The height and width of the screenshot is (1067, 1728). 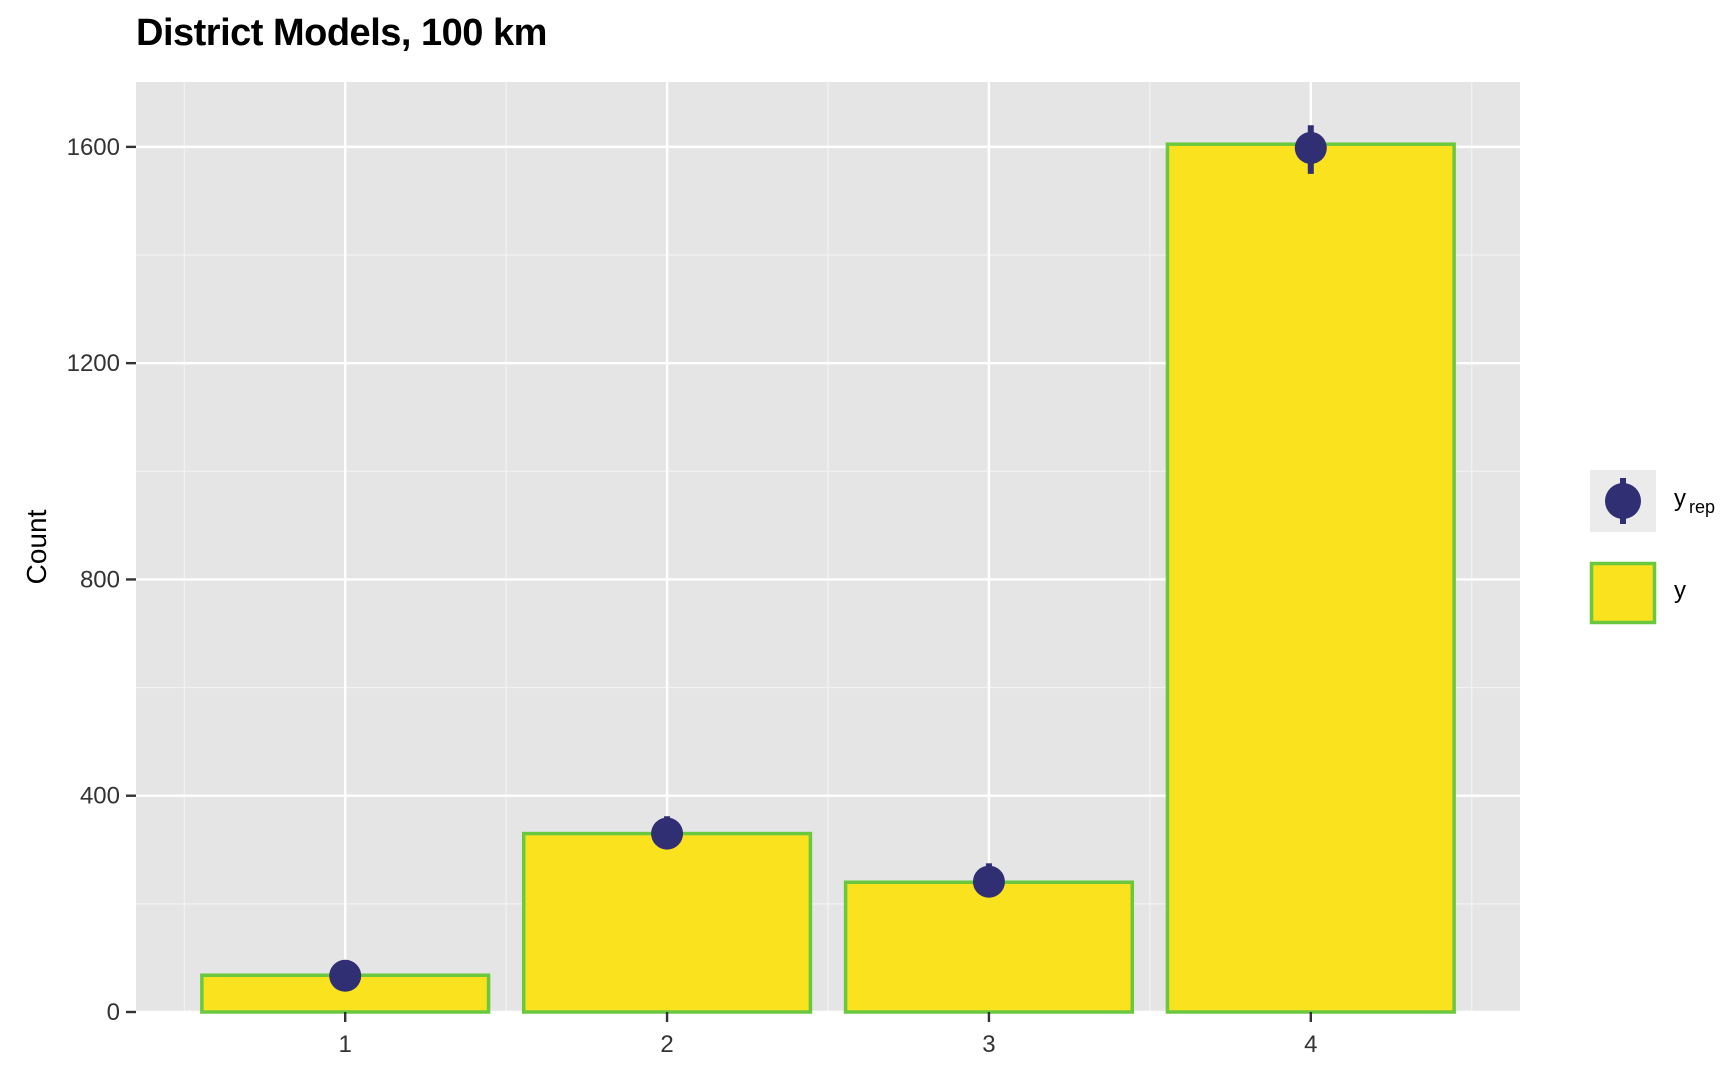 I want to click on legend-label-yrep: y rep, so click(x=1694, y=501).